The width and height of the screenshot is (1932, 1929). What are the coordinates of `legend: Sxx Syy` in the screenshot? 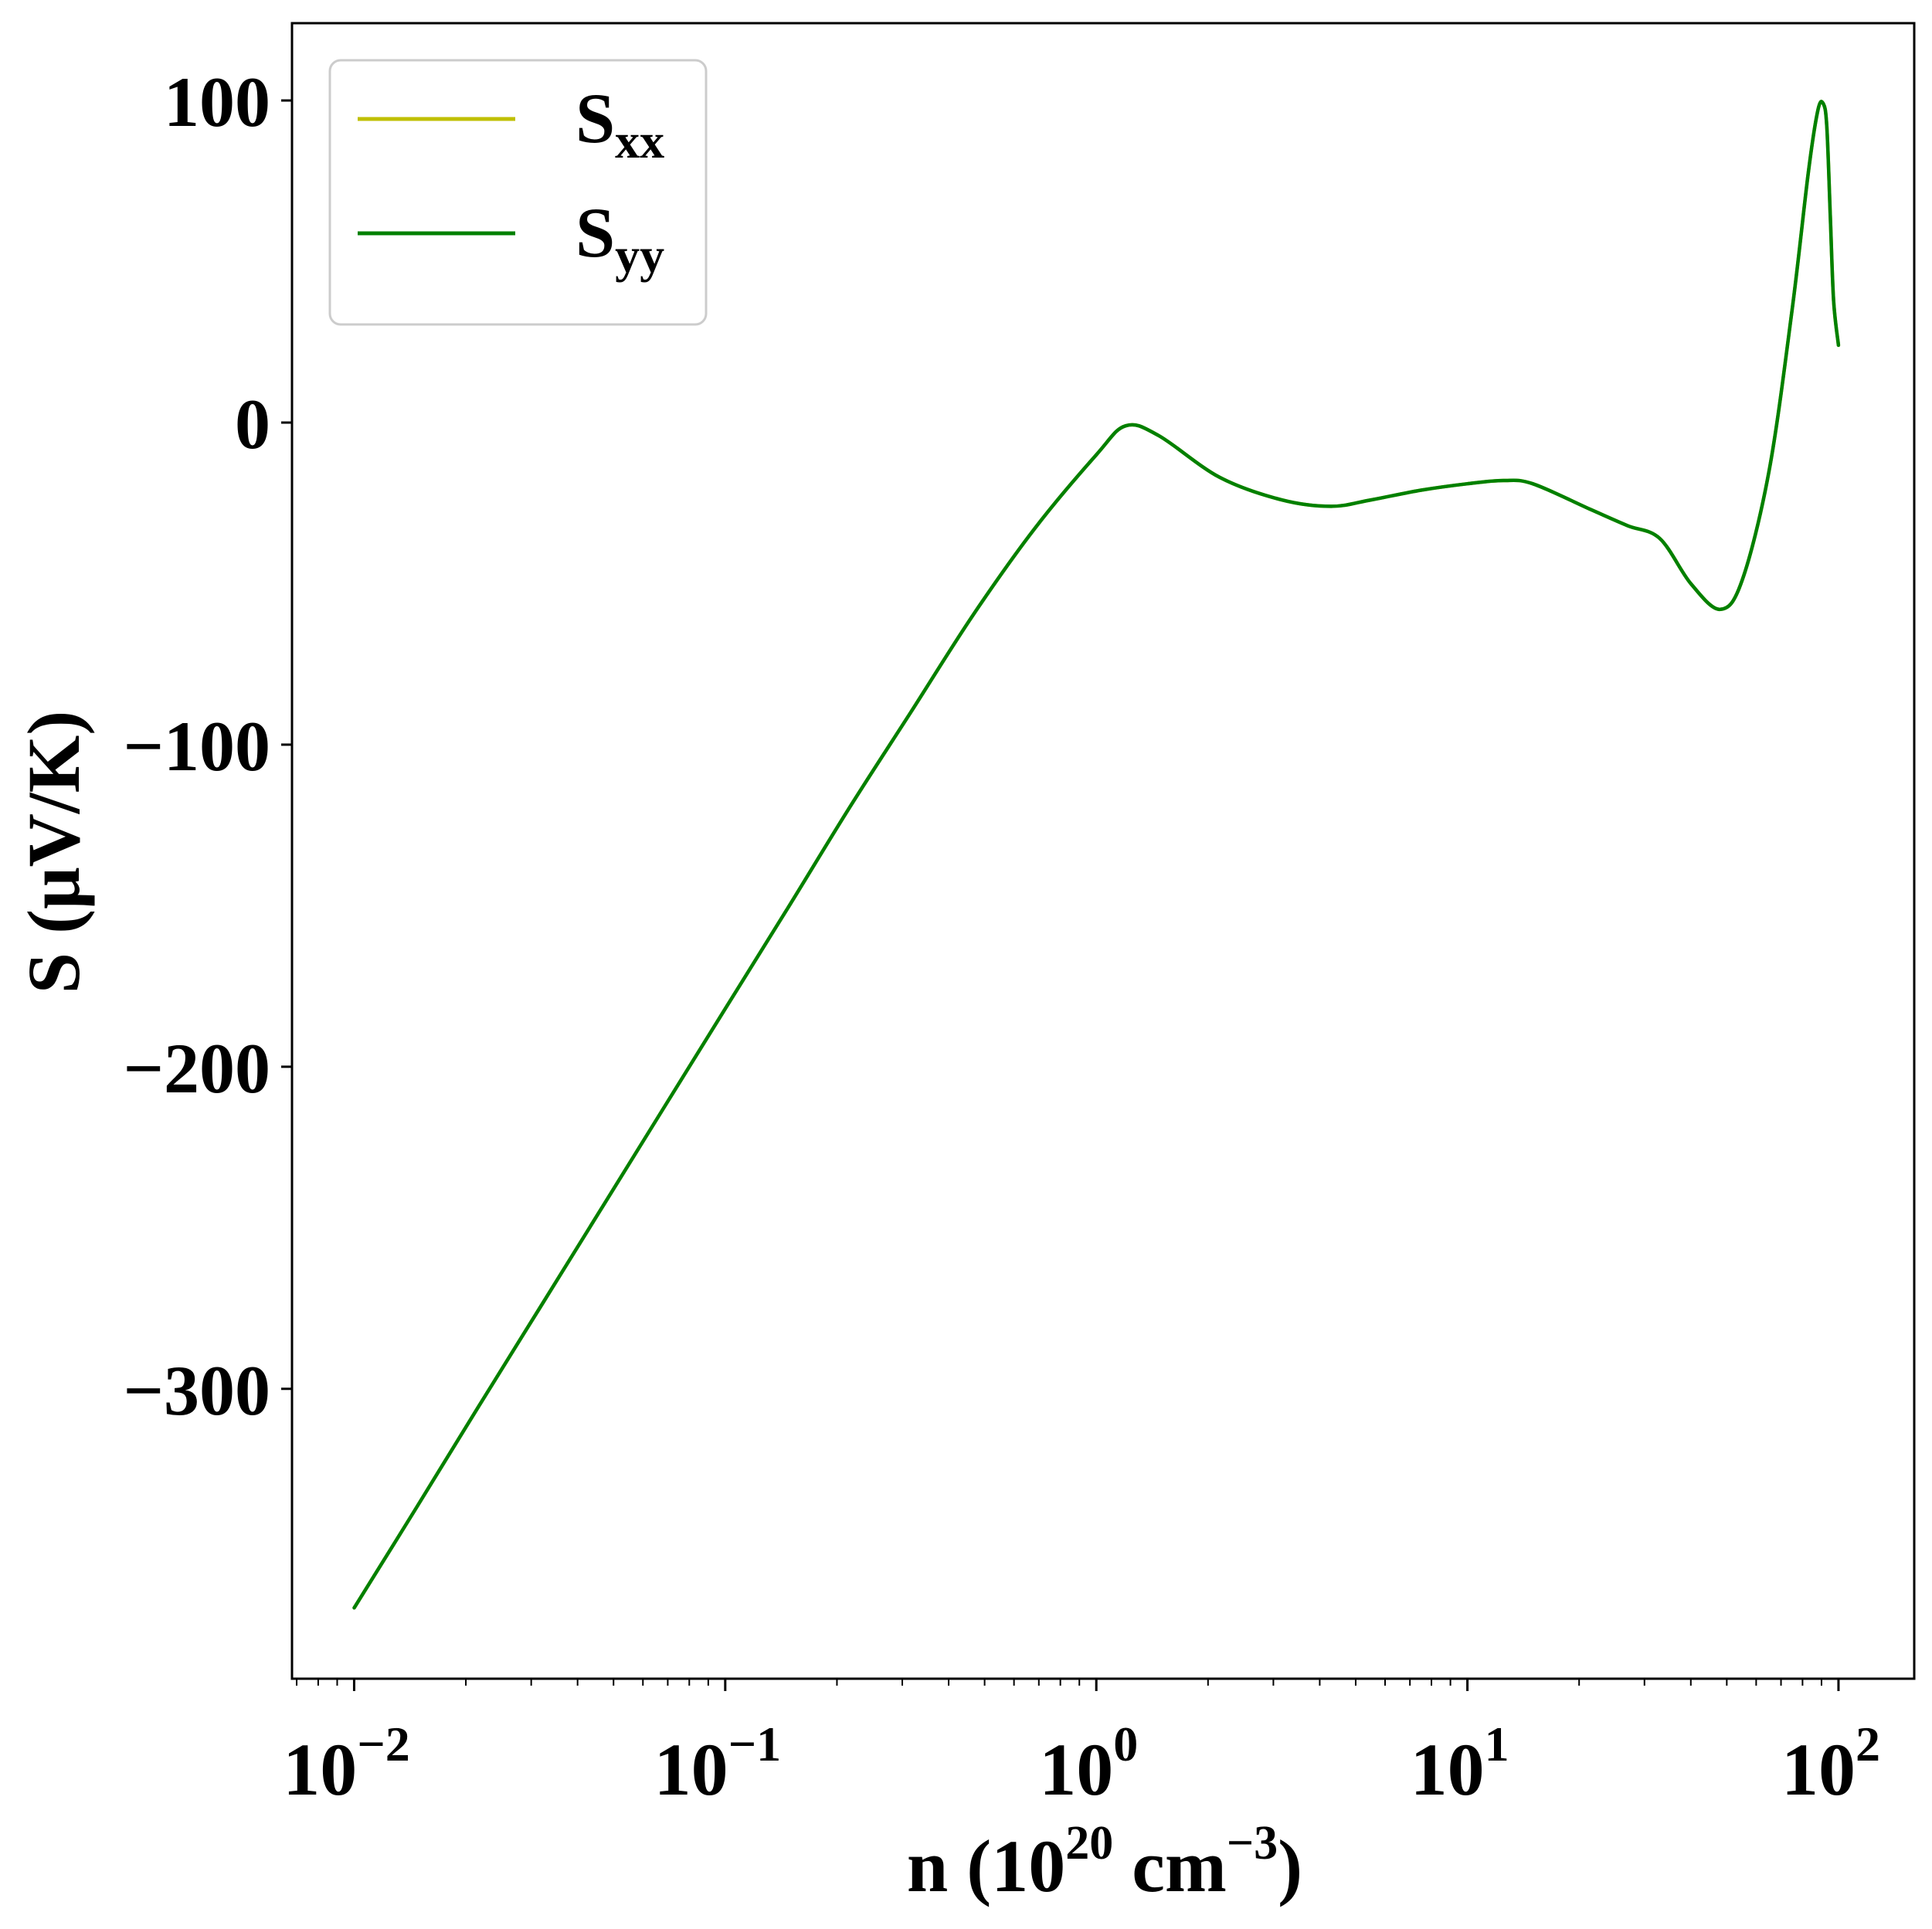 It's located at (518, 193).